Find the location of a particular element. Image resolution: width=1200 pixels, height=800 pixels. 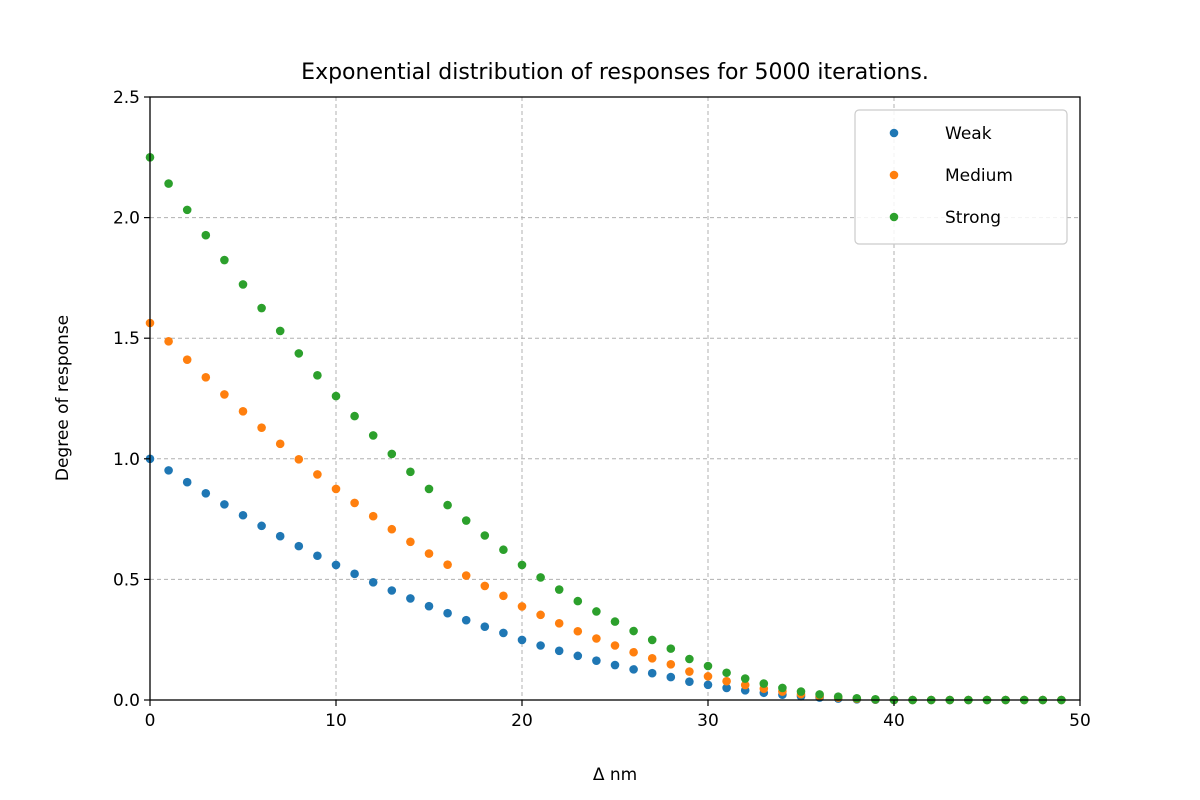

y-tick-label: 1.0 is located at coordinates (126, 460).